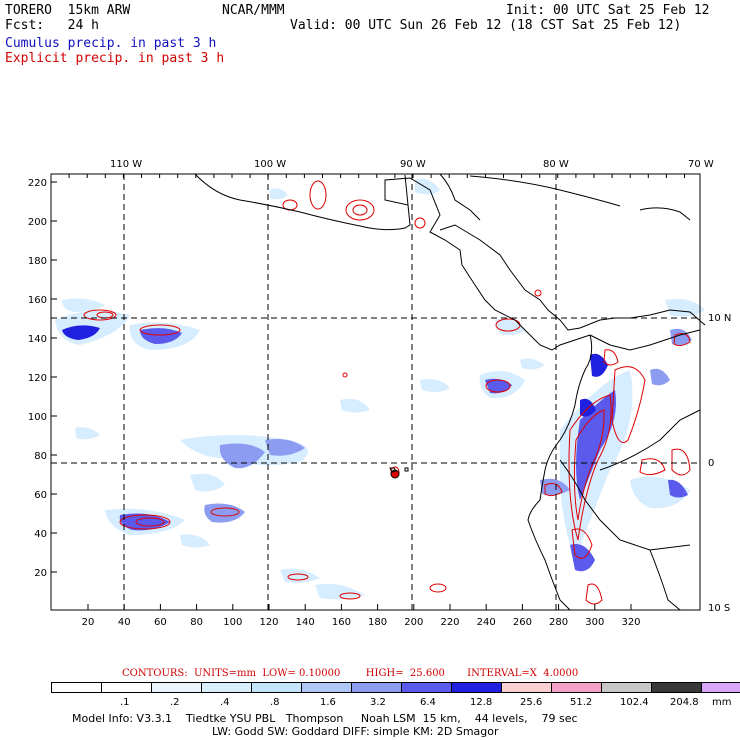  Describe the element at coordinates (581, 702) in the screenshot. I see `legend-label: 51.2` at that location.